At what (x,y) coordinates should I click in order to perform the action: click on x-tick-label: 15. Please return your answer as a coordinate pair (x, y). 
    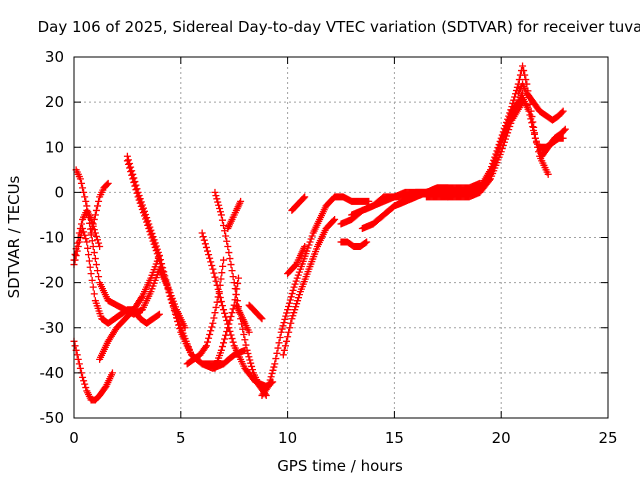
    Looking at the image, I should click on (394, 438).